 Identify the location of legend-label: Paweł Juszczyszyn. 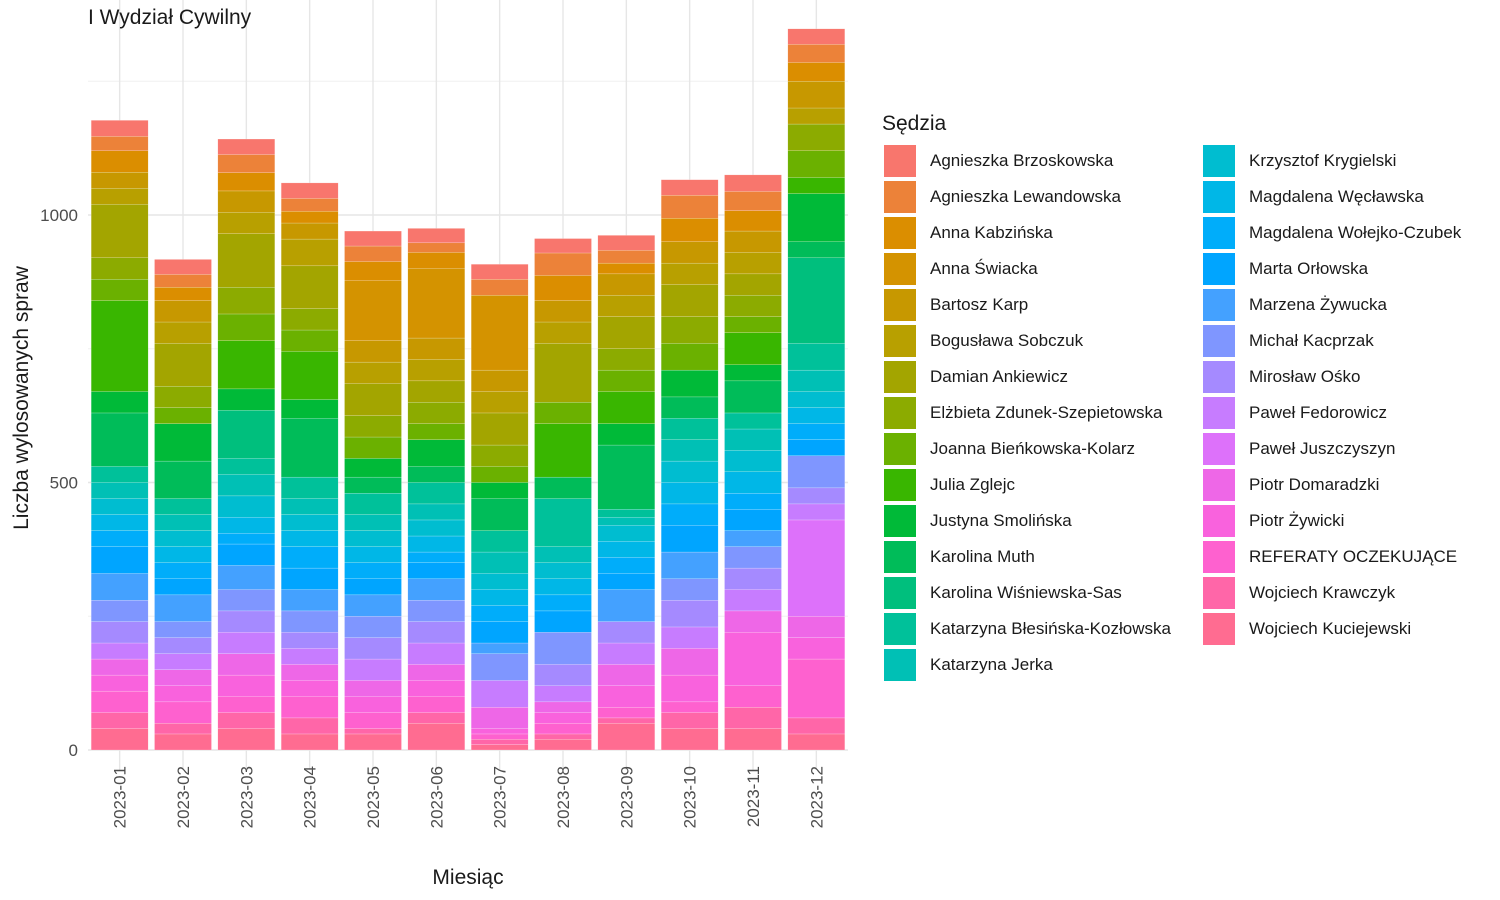
(1322, 448).